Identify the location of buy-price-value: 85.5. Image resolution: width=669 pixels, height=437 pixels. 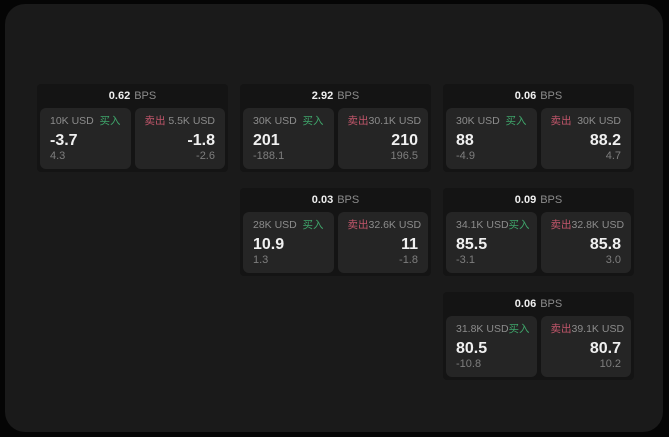
(472, 244).